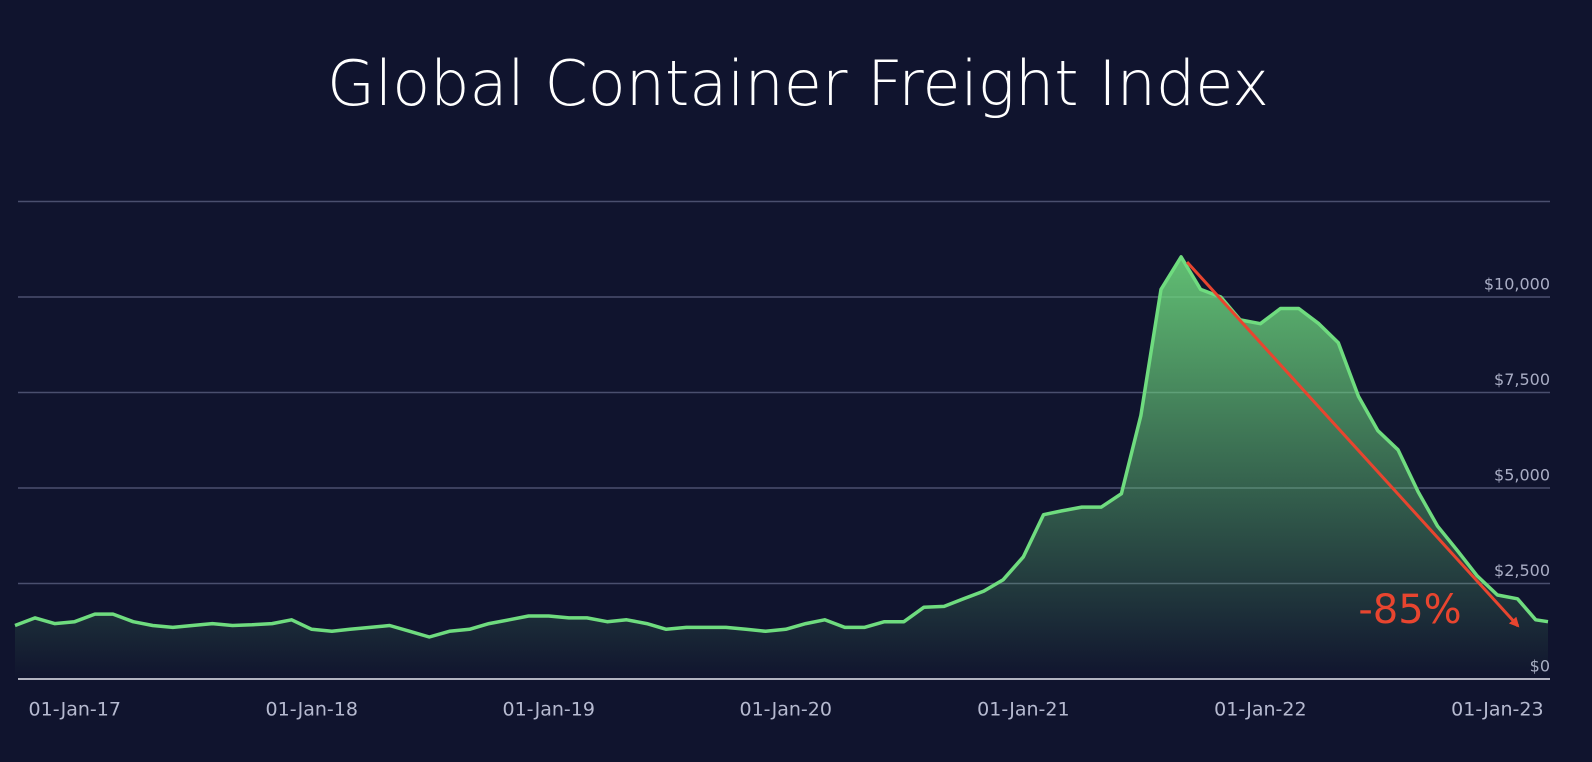 This screenshot has height=762, width=1592. What do you see at coordinates (1409, 610) in the screenshot?
I see `annotation: -85%` at bounding box center [1409, 610].